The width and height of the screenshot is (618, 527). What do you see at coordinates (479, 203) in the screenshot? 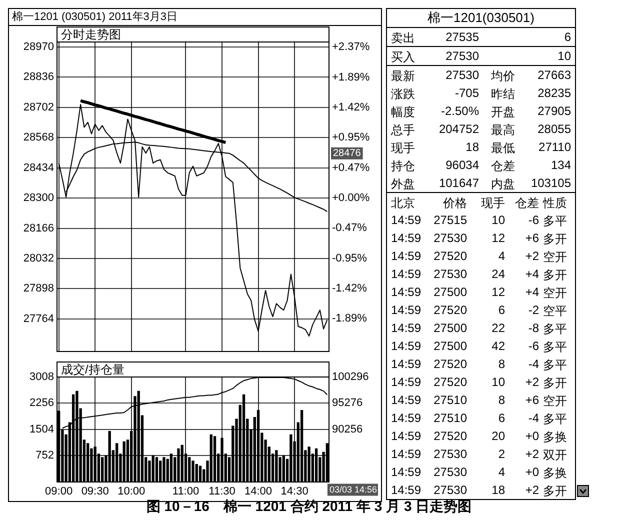
I see `text: 北京 价格 现手 仓差 性质` at bounding box center [479, 203].